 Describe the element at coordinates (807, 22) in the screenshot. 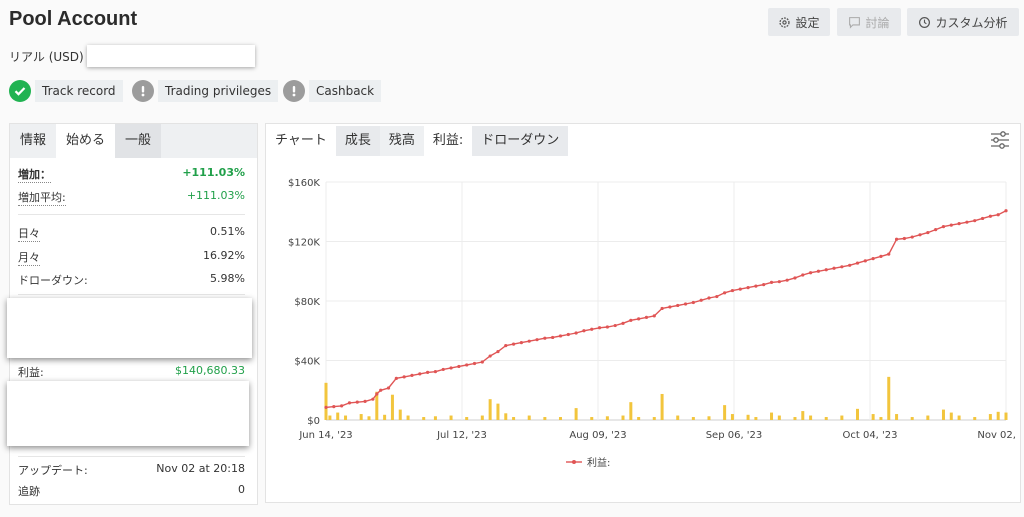

I see `settings-label: 設定` at that location.